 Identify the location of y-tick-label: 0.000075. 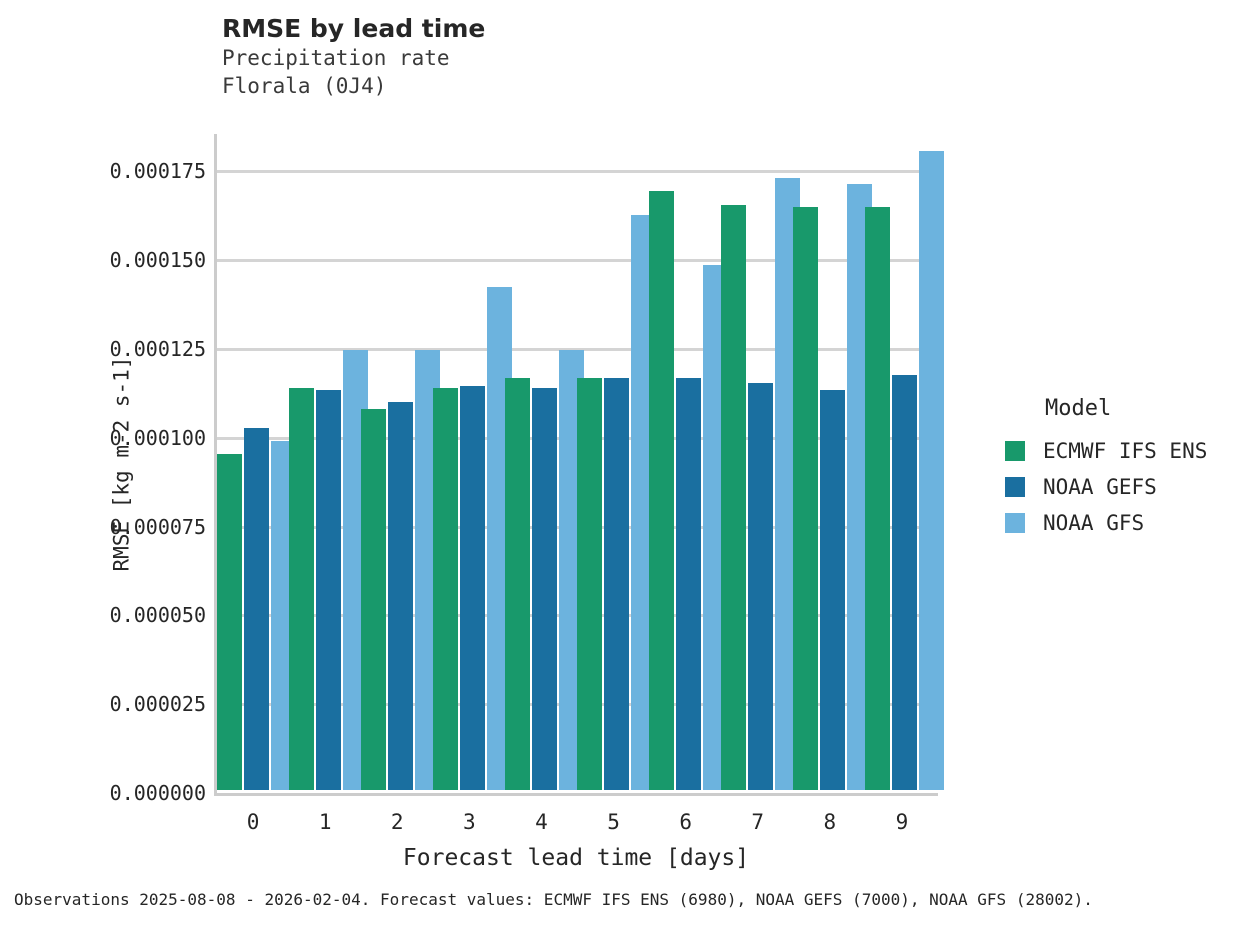
(157, 526).